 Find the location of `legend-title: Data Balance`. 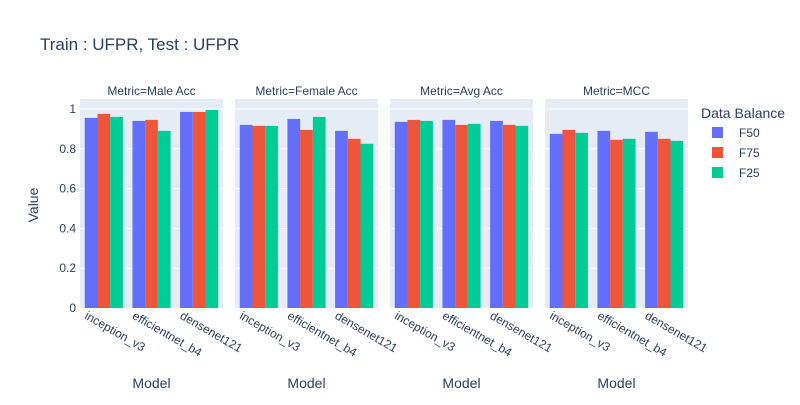

legend-title: Data Balance is located at coordinates (743, 113).